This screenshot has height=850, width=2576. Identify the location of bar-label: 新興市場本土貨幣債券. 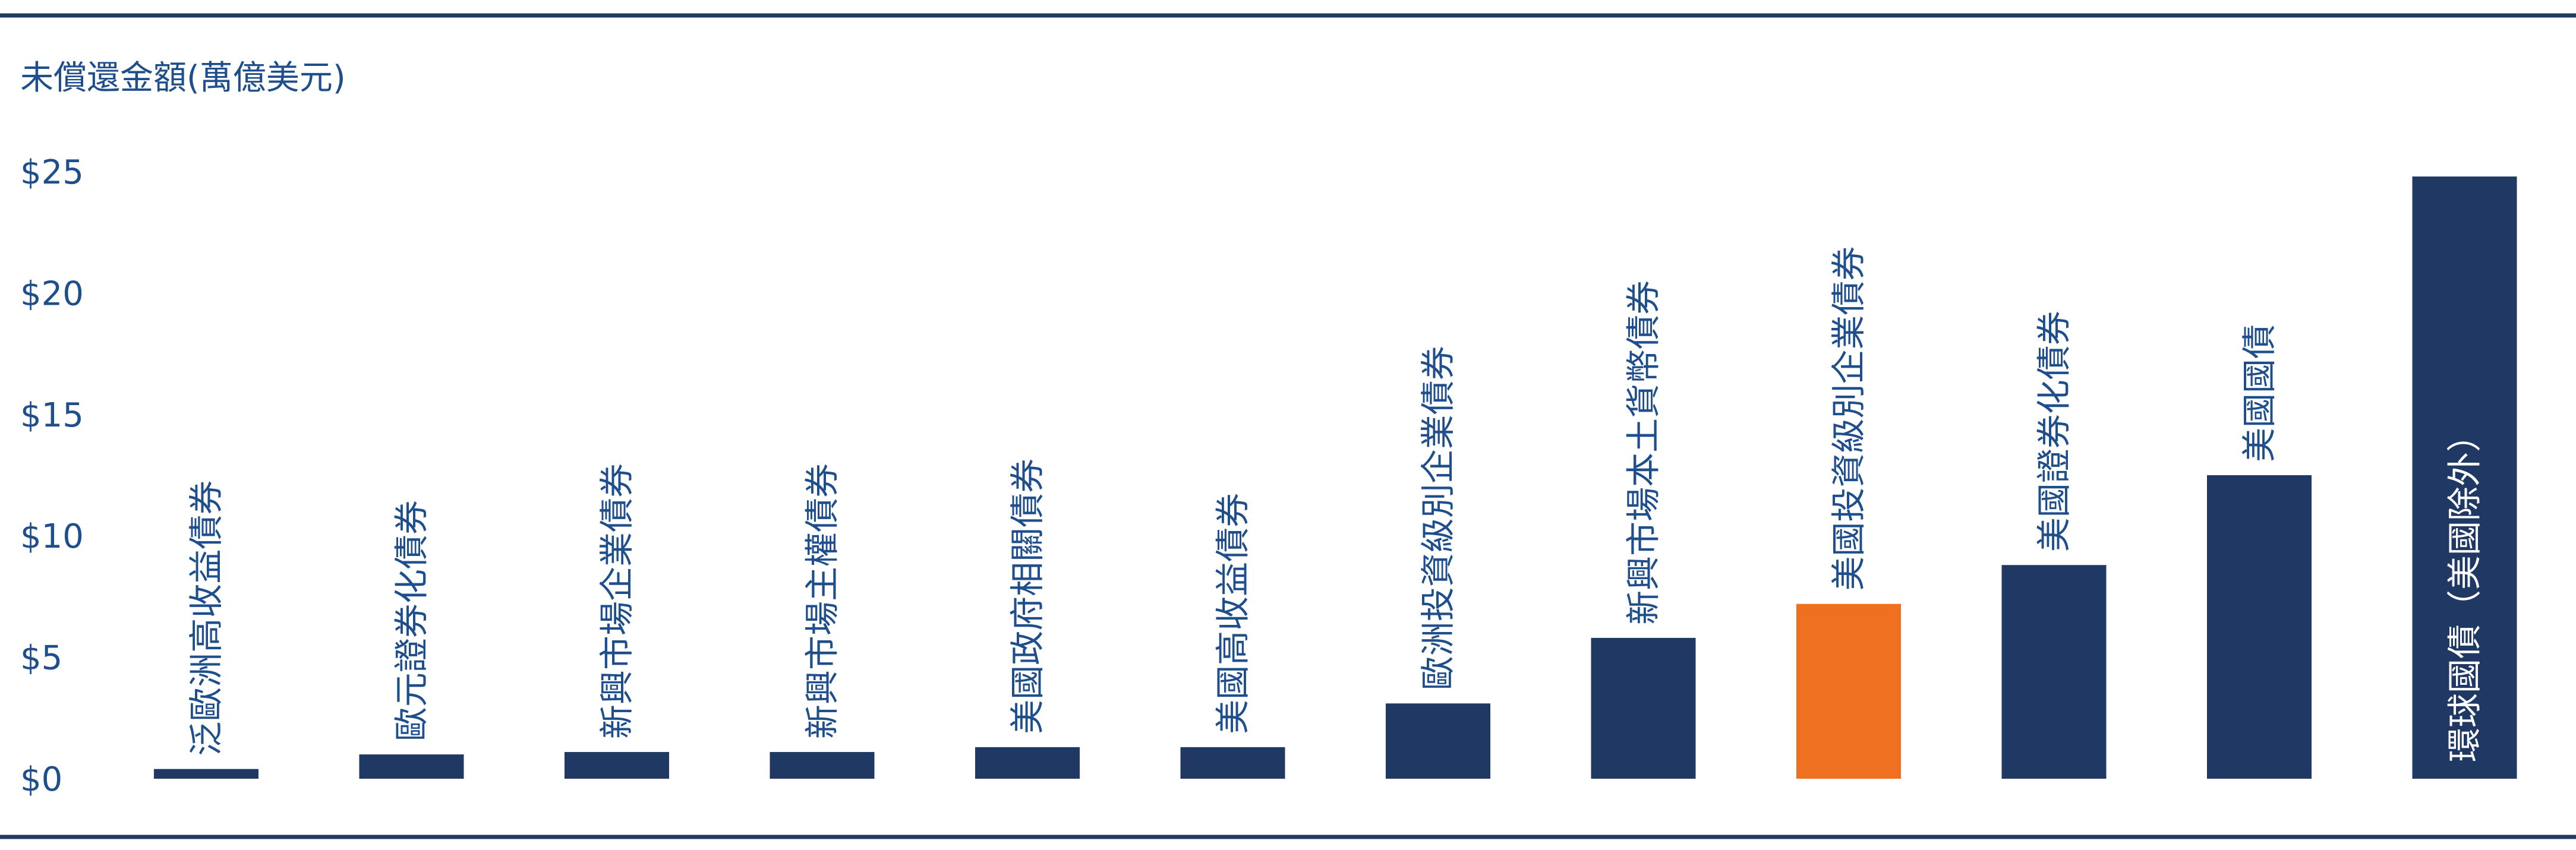
(1643, 452).